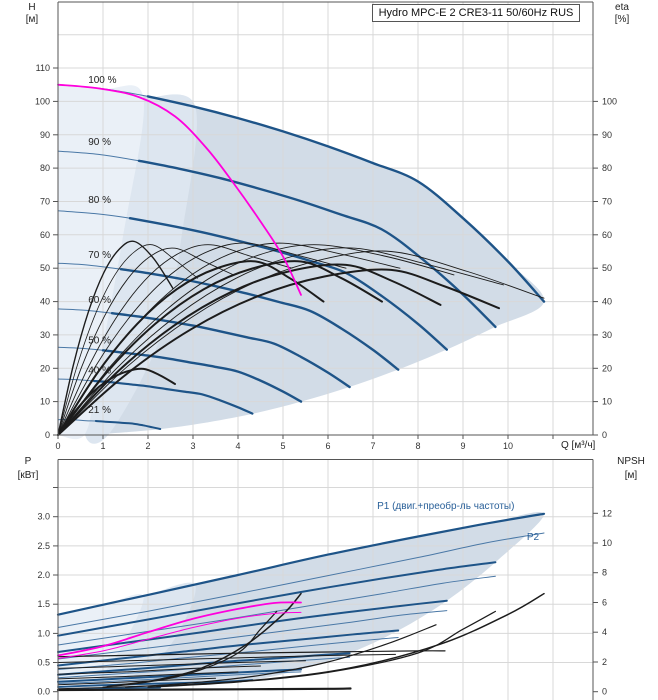  What do you see at coordinates (417, 446) in the screenshot?
I see `x-tick-label: 8` at bounding box center [417, 446].